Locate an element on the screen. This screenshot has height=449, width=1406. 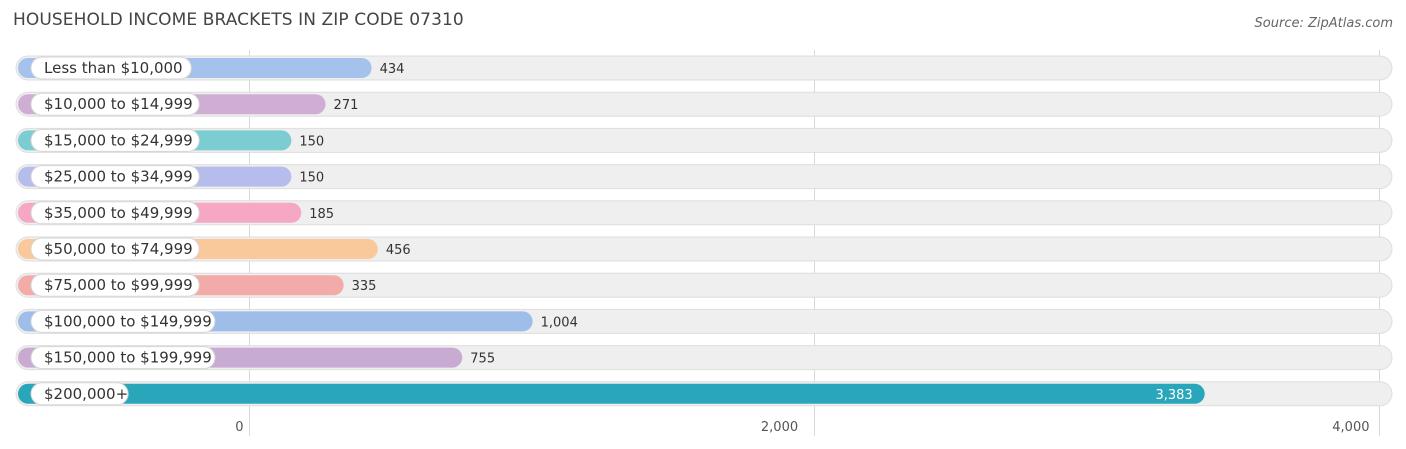
category-label: $75,000 to $99,999 is located at coordinates (118, 285).